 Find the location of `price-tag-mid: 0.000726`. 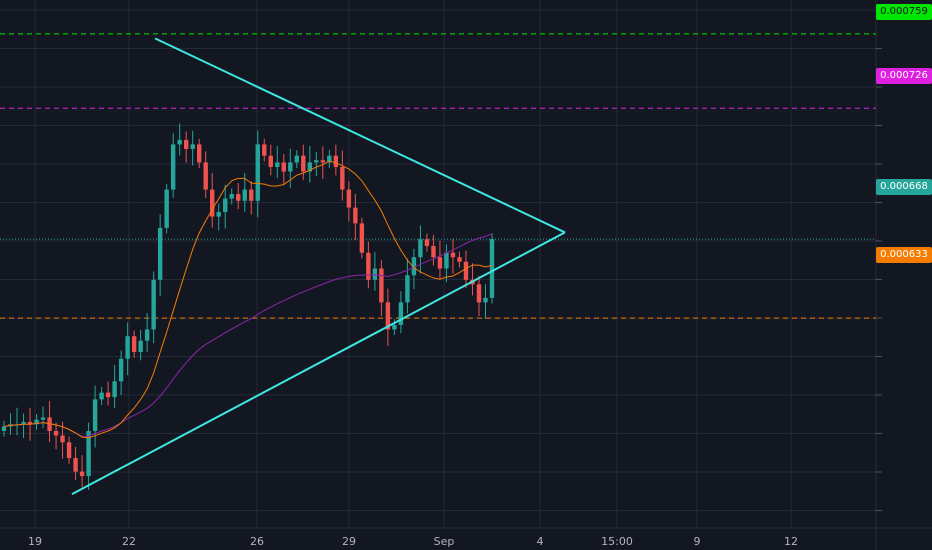

price-tag-mid: 0.000726 is located at coordinates (904, 76).